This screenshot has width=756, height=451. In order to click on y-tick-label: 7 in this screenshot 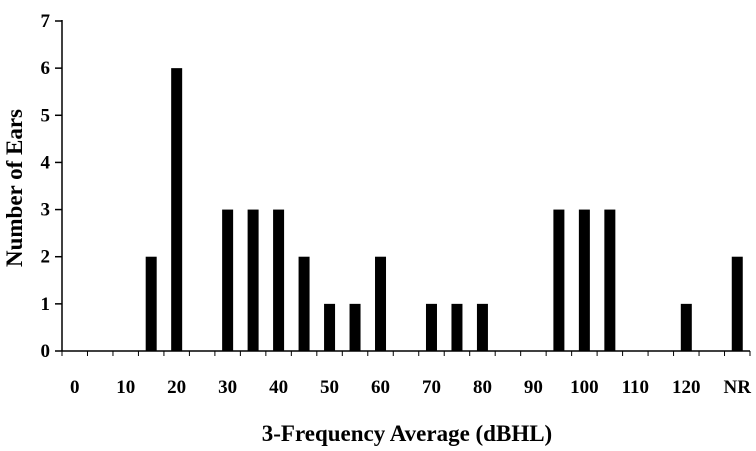, I will do `click(46, 21)`.